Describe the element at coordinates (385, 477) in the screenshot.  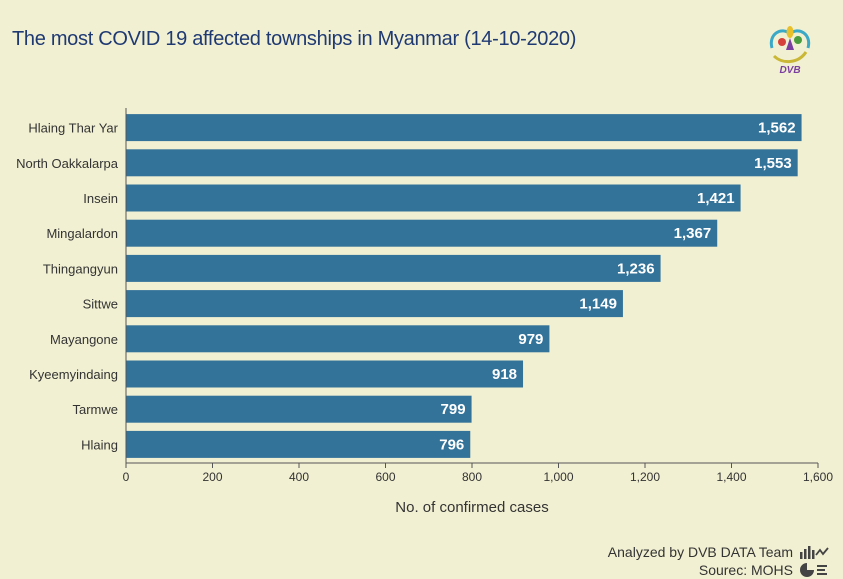
I see `x-tick-label: 600` at that location.